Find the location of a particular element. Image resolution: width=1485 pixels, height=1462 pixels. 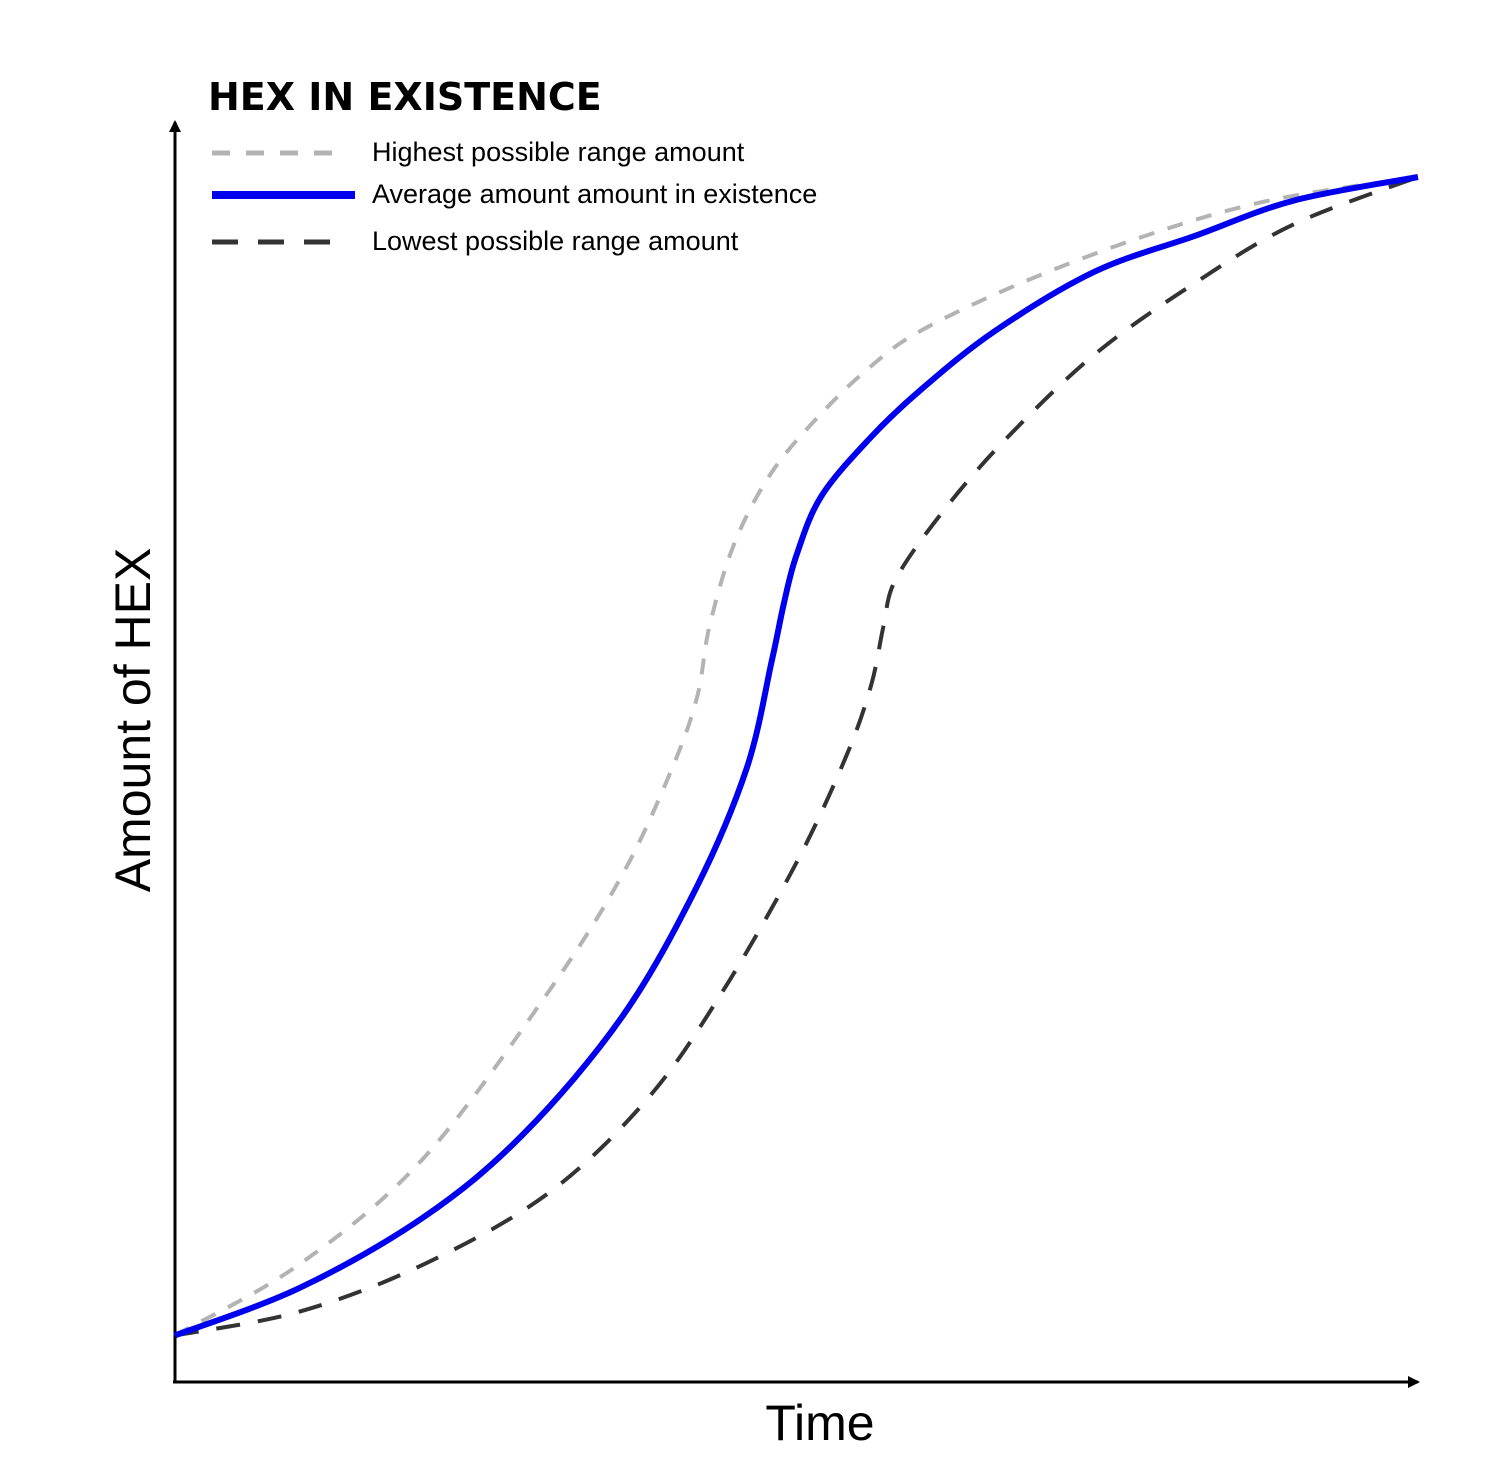

legend-label-highest: Highest possible range amount is located at coordinates (558, 152).